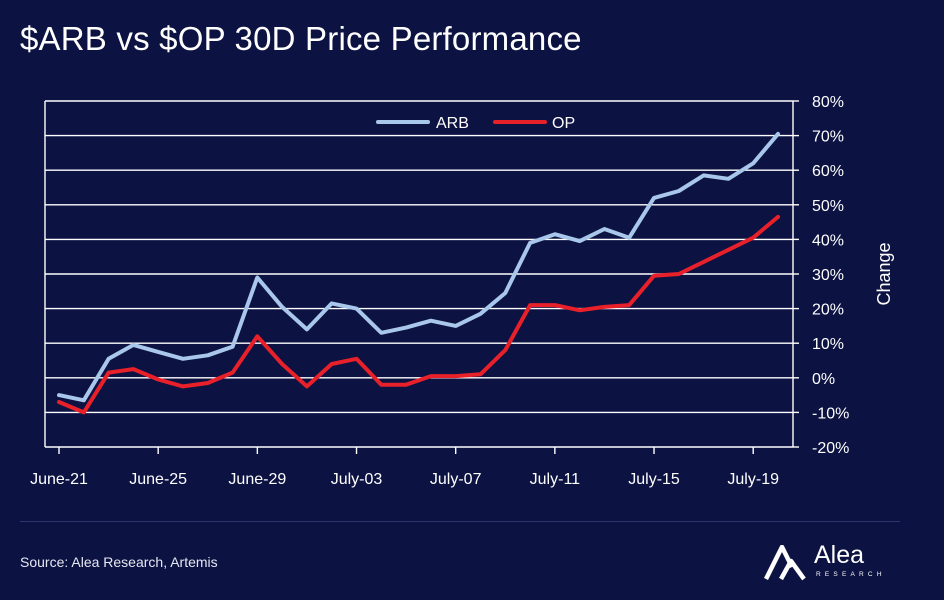 This screenshot has width=944, height=600. Describe the element at coordinates (59, 479) in the screenshot. I see `x-tick-label: June-21` at that location.